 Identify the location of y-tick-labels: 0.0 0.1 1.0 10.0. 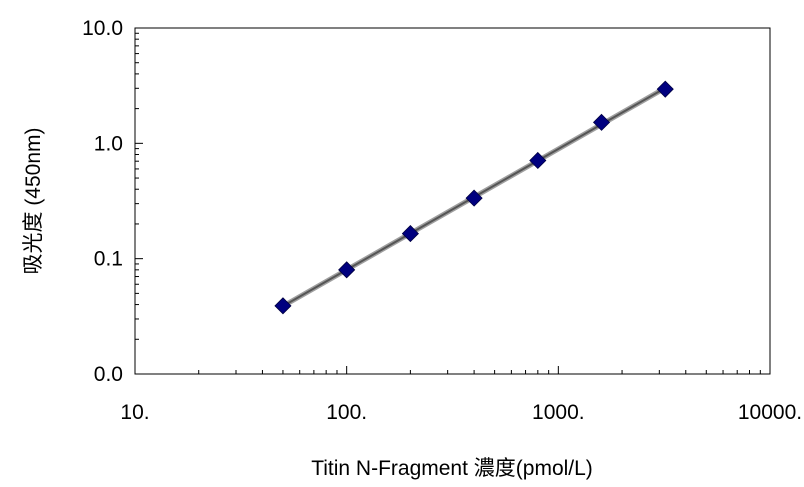
(102, 201).